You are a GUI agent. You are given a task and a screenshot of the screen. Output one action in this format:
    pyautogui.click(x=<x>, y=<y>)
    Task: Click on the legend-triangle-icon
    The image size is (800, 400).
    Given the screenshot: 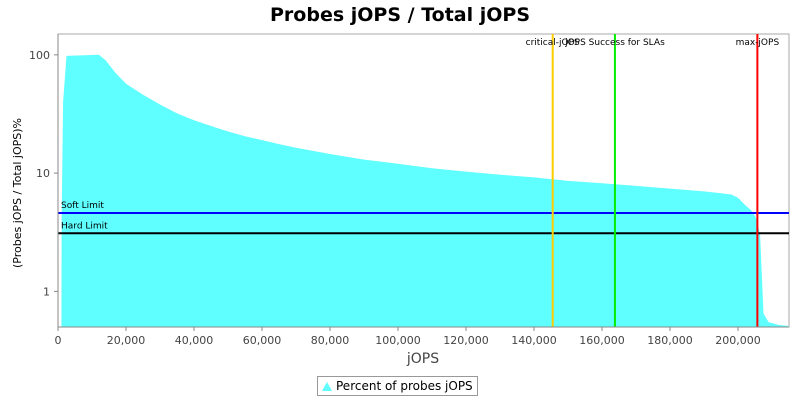 What is the action you would take?
    pyautogui.click(x=327, y=386)
    